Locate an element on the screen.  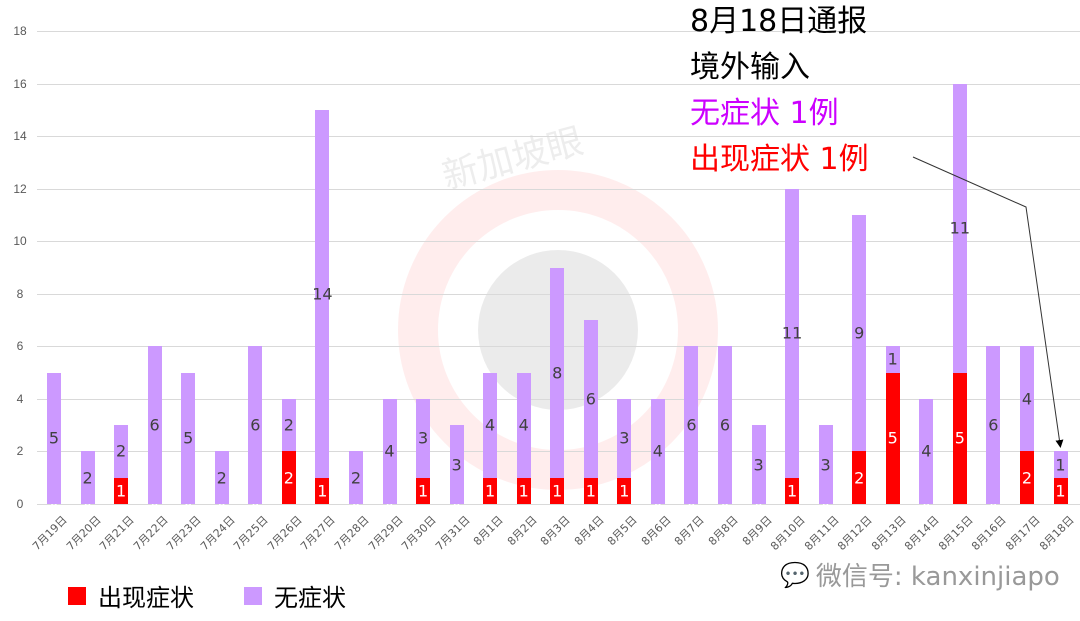
bar-8月14日: 04 is located at coordinates (926, 310).